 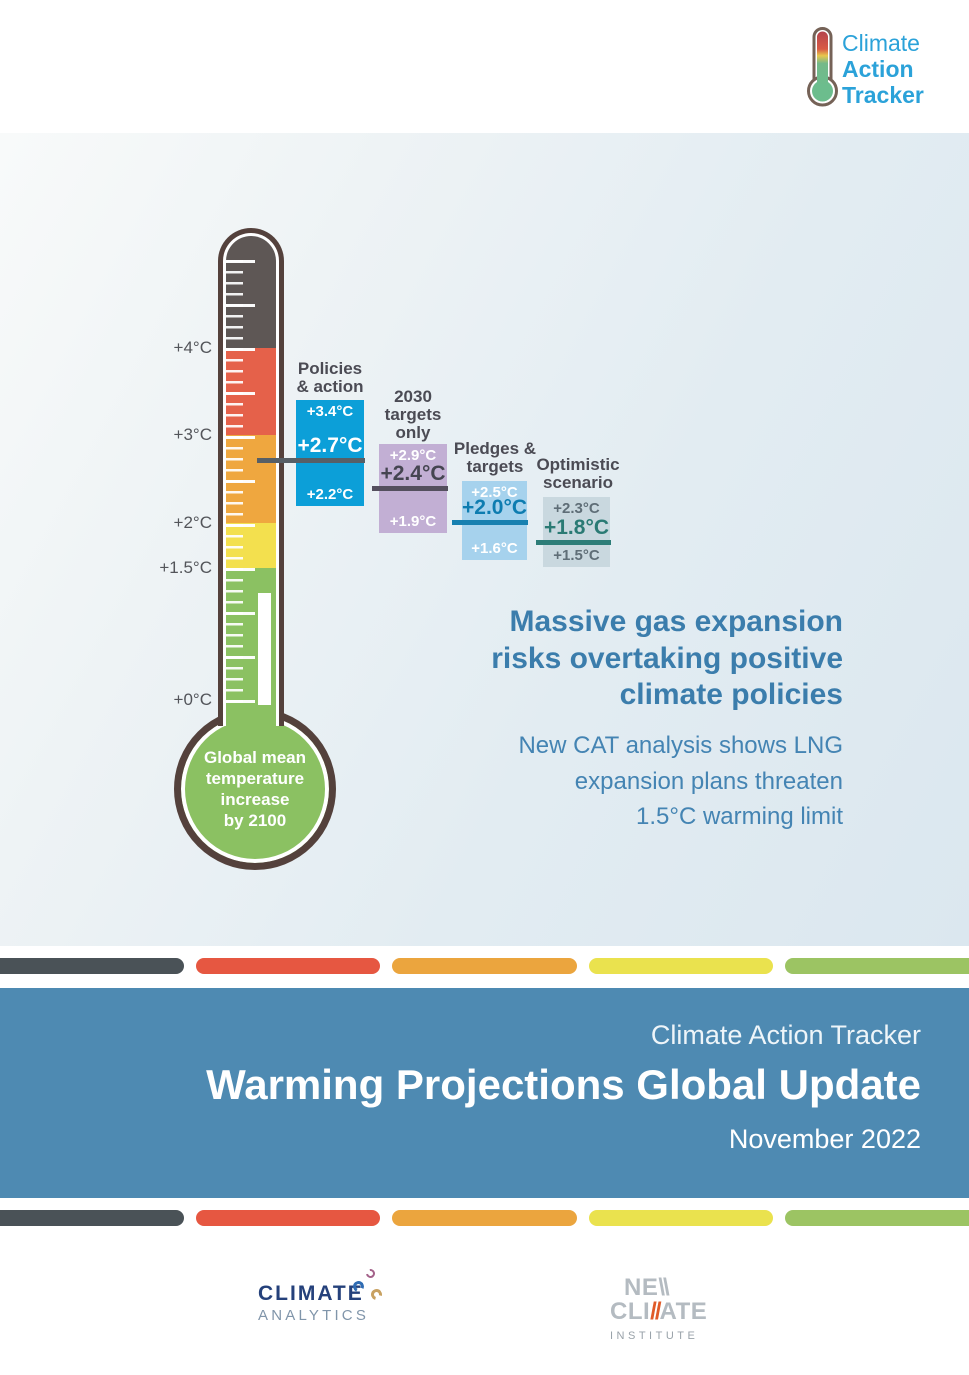 I want to click on logo-wordmark: Climate Action Tracker, so click(x=883, y=69).